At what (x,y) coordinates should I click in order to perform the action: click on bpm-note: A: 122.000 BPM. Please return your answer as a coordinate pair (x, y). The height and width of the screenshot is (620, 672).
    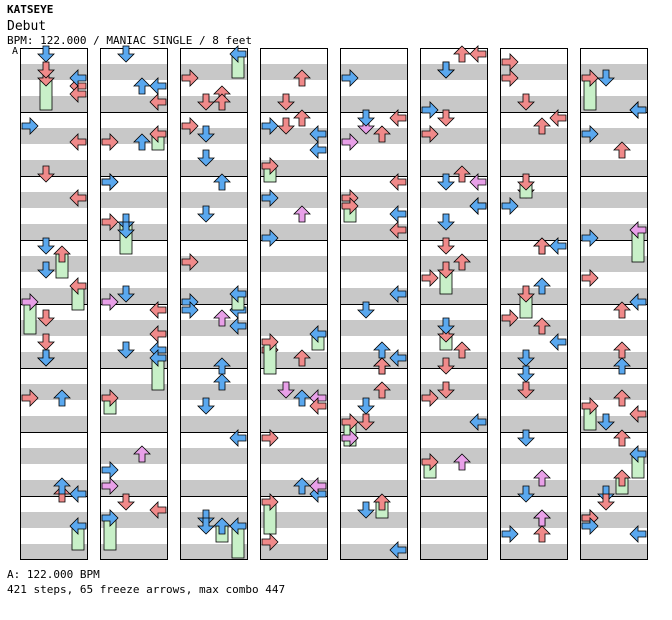
    Looking at the image, I should click on (53, 574).